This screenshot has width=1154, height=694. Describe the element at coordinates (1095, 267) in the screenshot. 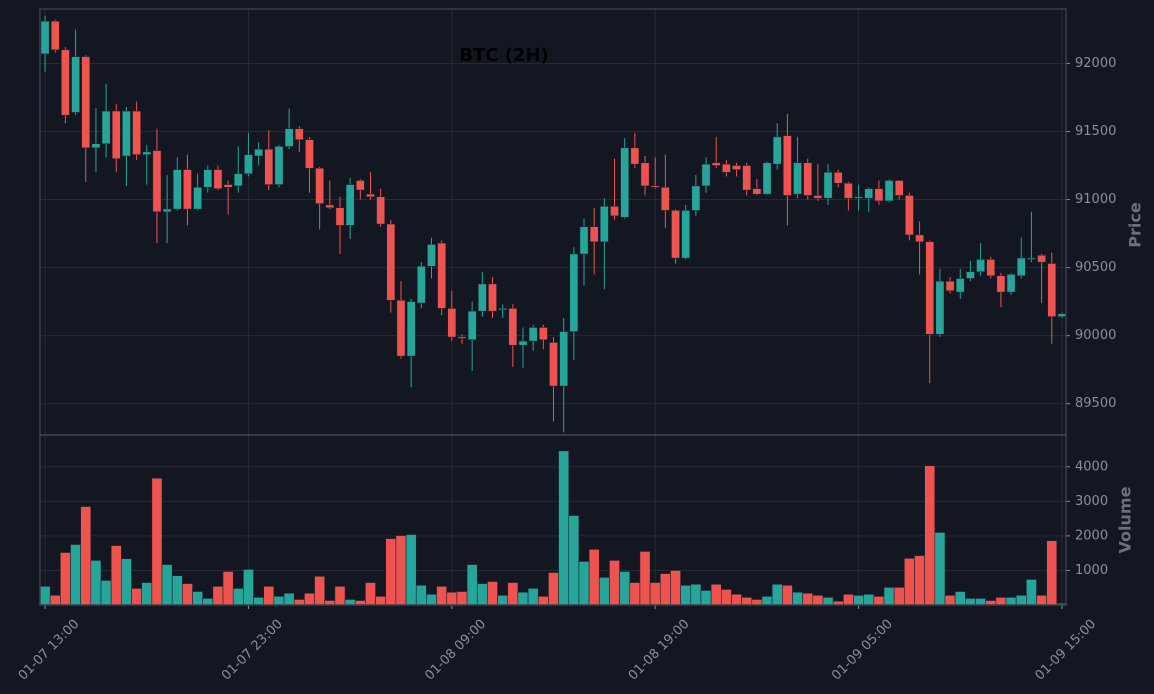

I see `y-tick-label: 90500` at that location.